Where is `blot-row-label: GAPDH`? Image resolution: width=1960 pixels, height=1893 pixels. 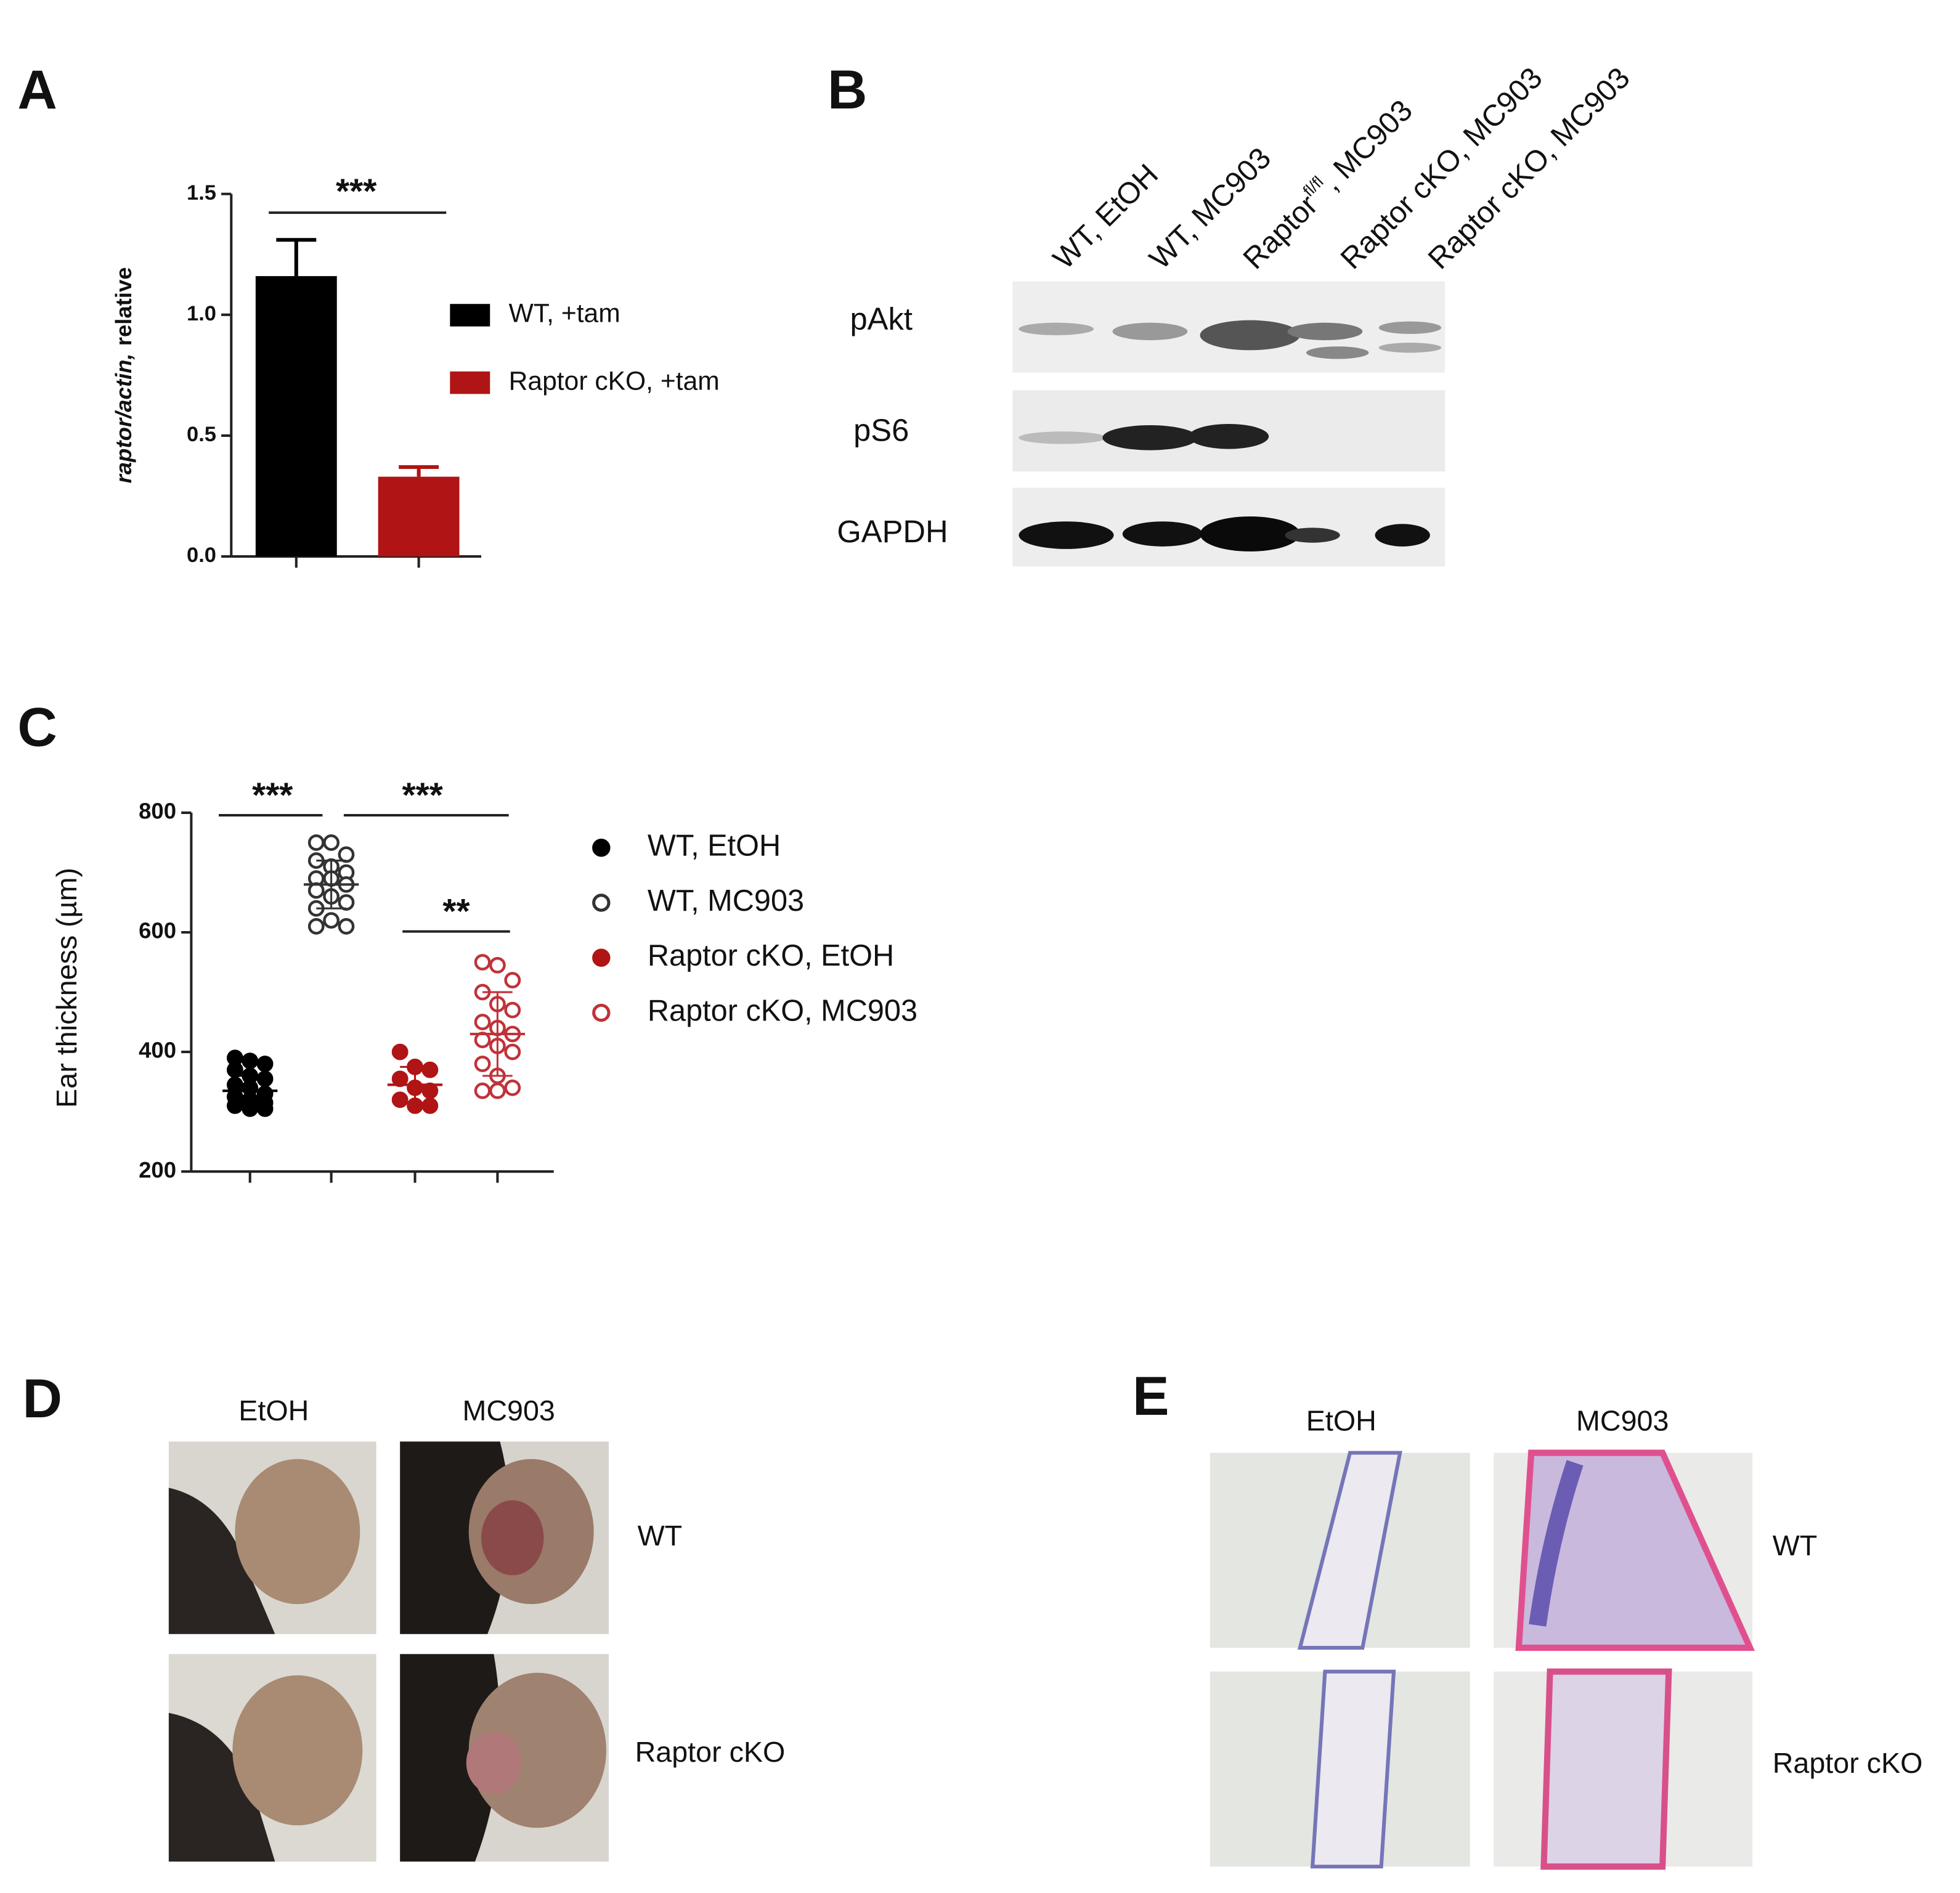 blot-row-label: GAPDH is located at coordinates (892, 531).